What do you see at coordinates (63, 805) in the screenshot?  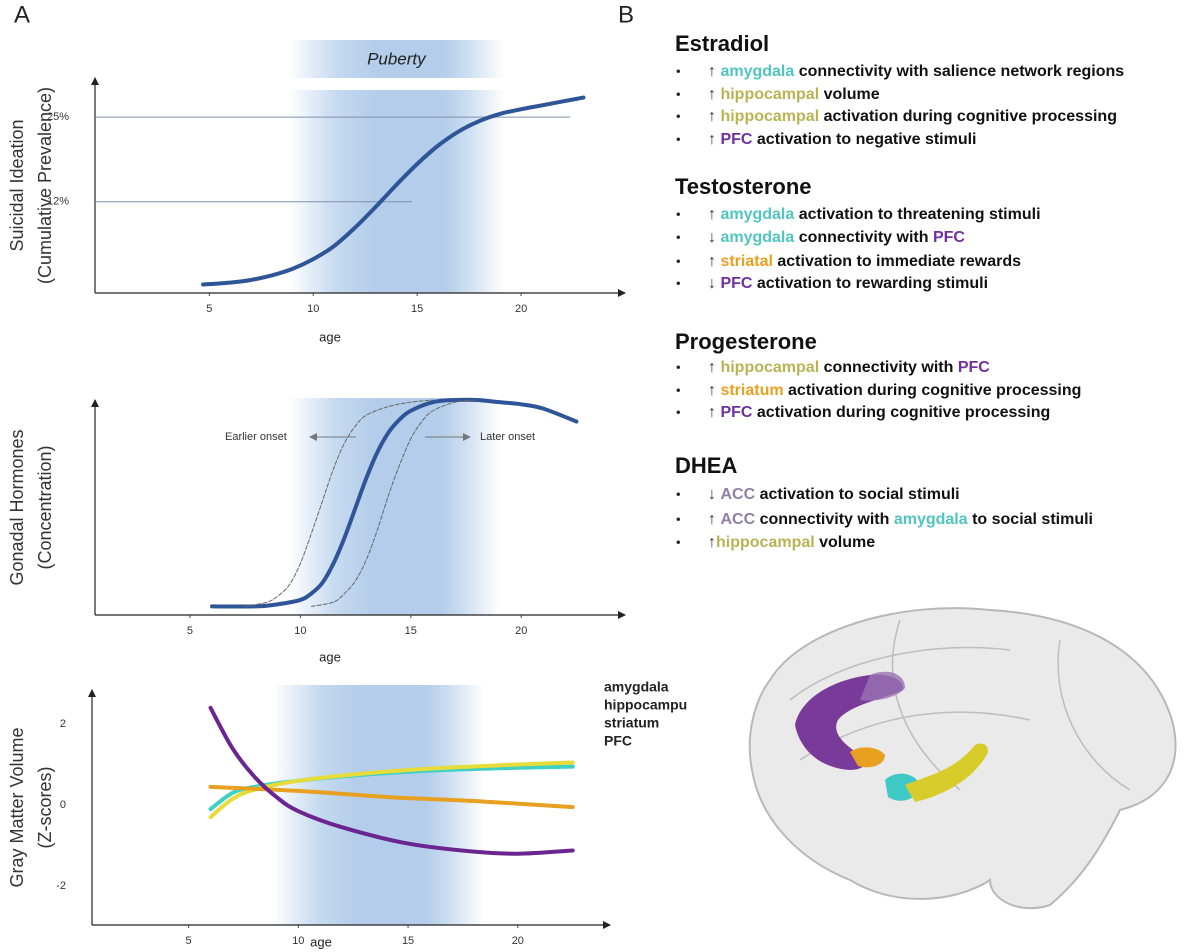 I see `y-tick-label: 0` at bounding box center [63, 805].